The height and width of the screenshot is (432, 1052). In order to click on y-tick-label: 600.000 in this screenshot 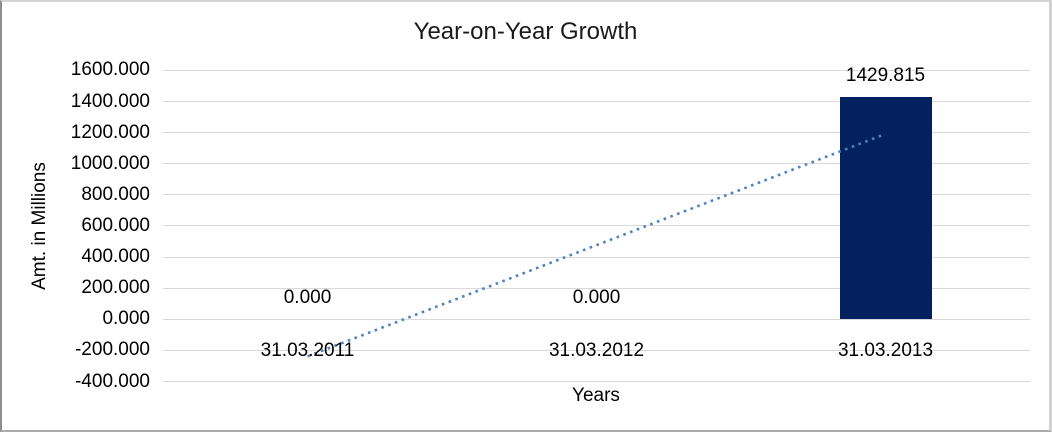, I will do `click(115, 225)`.